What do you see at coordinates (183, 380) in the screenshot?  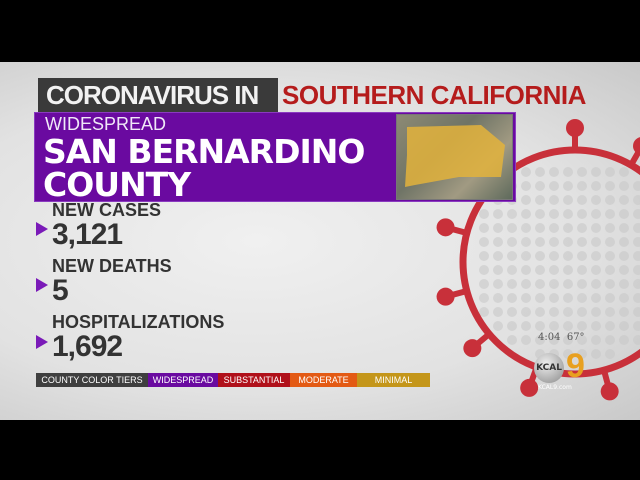 I see `legend-widespread: WIDESPREAD` at bounding box center [183, 380].